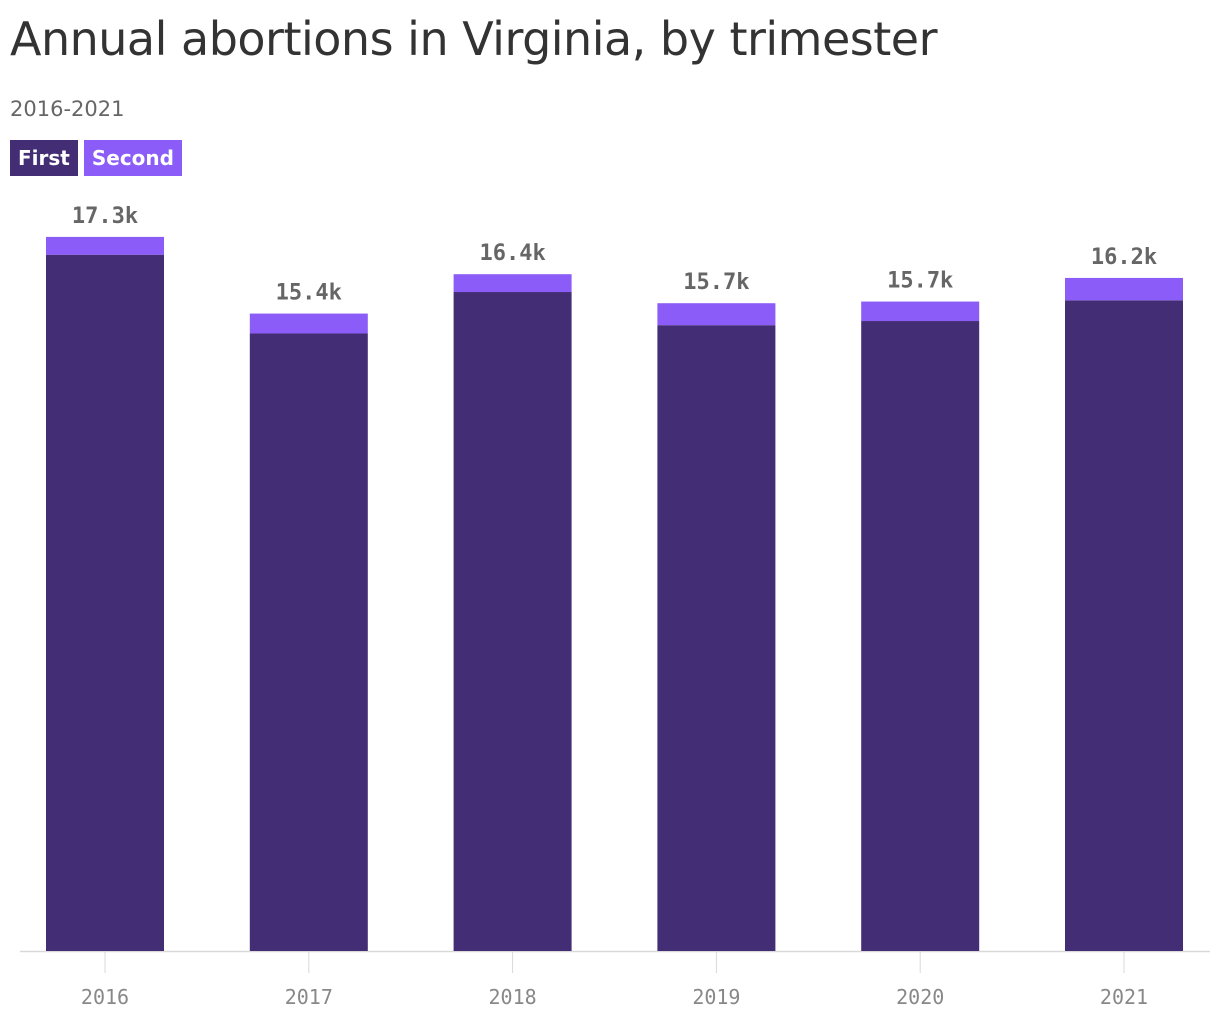 The image size is (1220, 1020). I want to click on bar-total-label-2020: 15.7k, so click(920, 281).